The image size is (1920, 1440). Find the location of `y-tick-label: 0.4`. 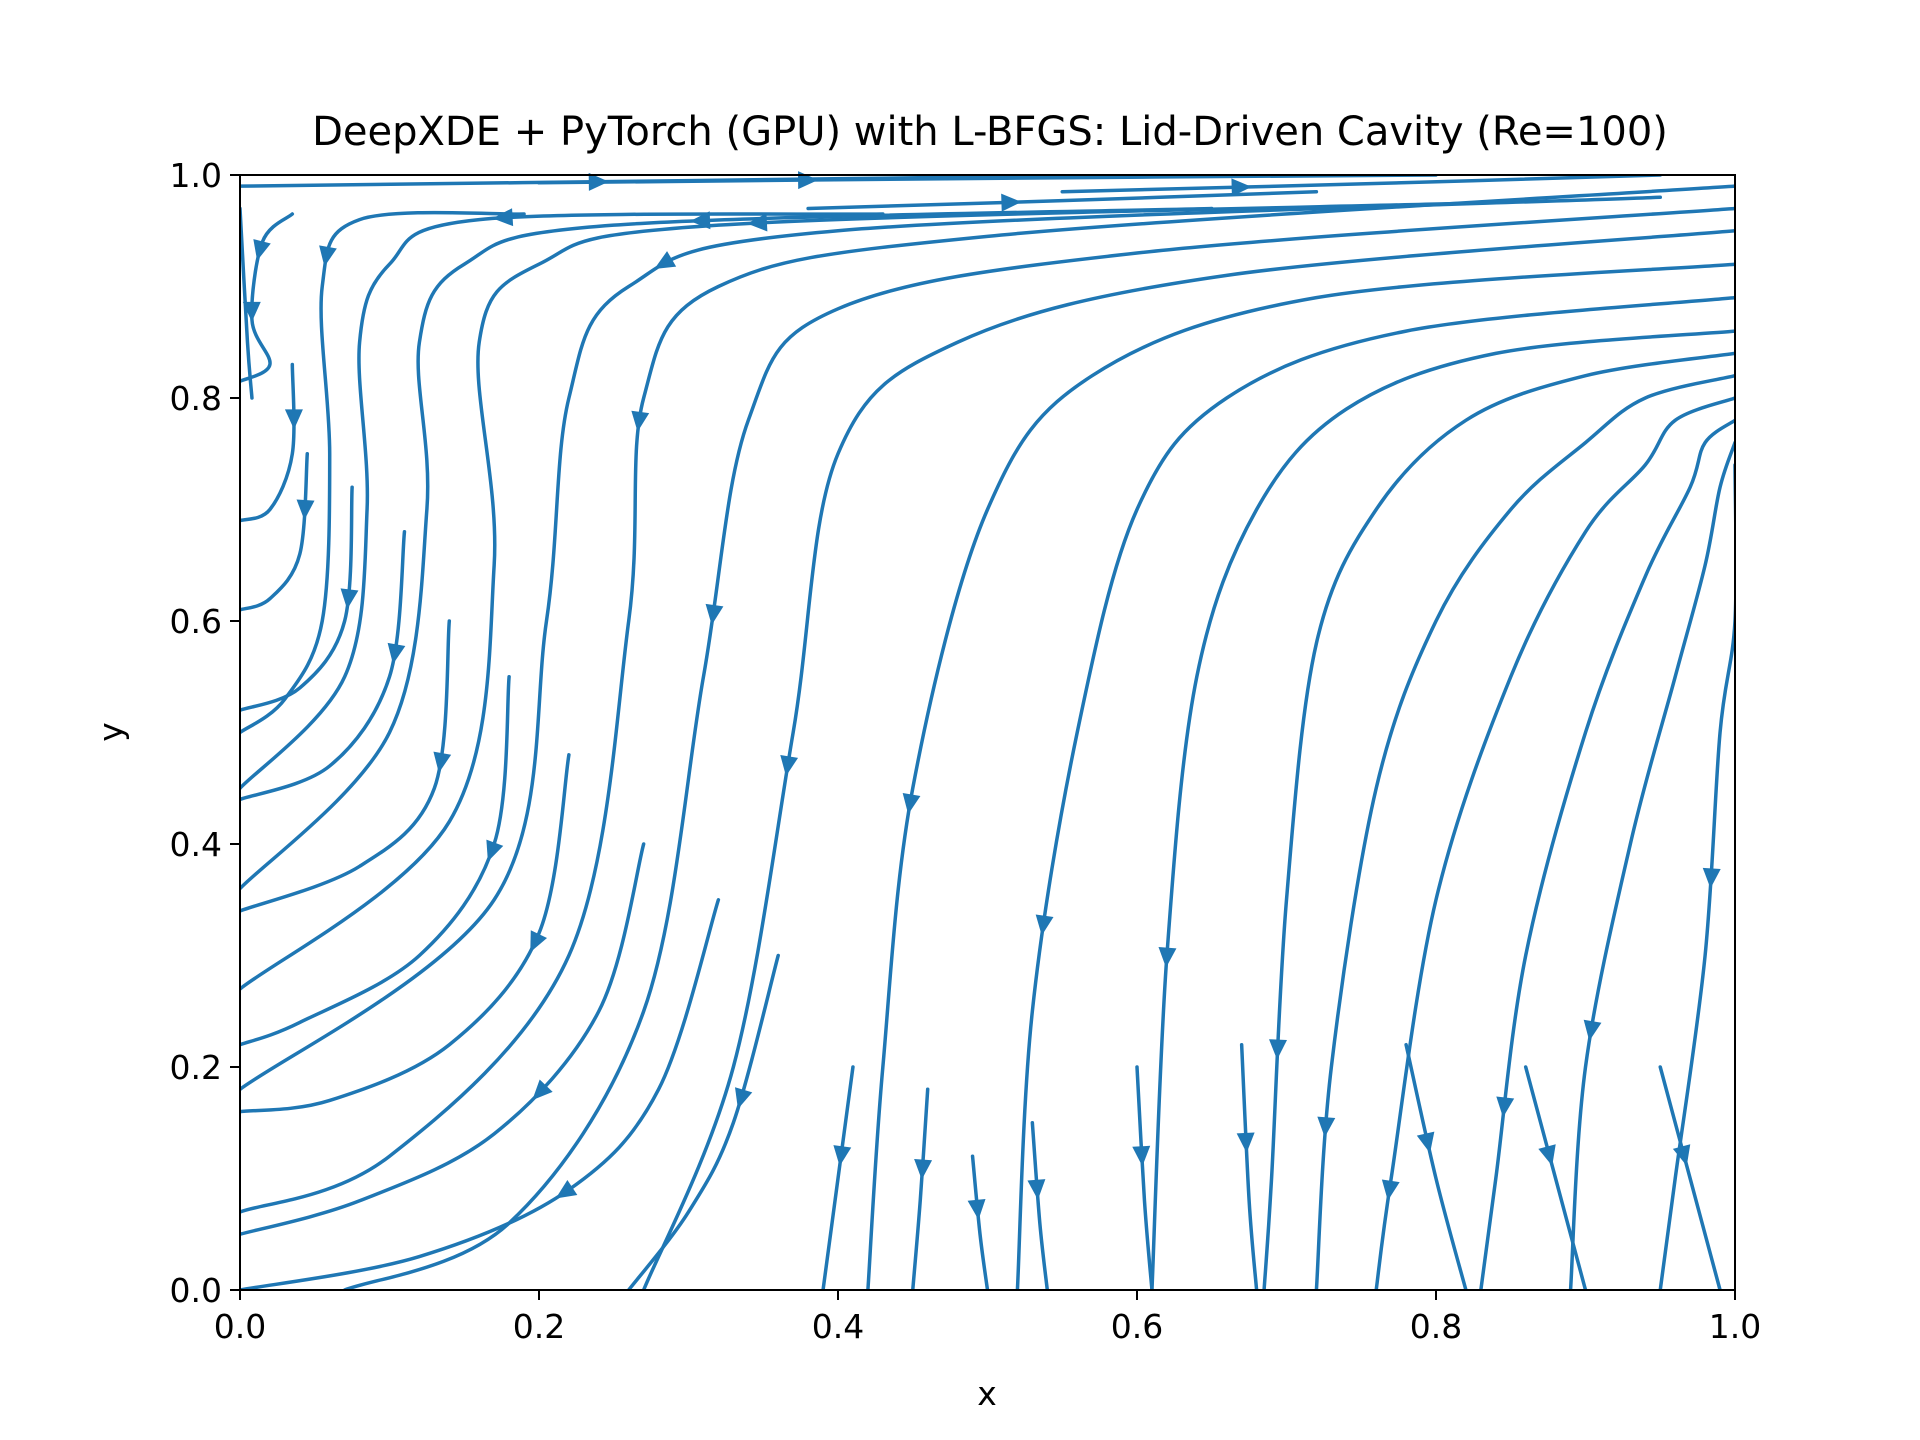

y-tick-label: 0.4 is located at coordinates (196, 844).